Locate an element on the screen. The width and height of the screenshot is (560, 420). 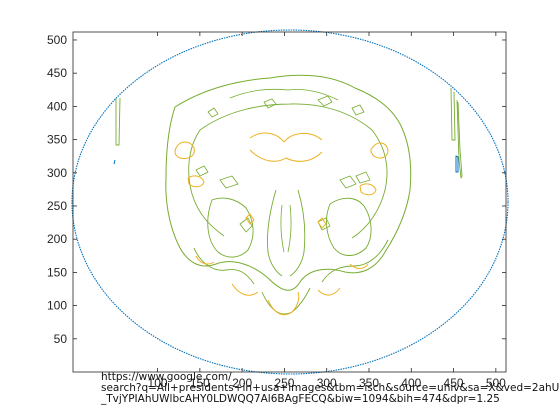
contour-yellow-right-cheek is located at coordinates (368, 189).